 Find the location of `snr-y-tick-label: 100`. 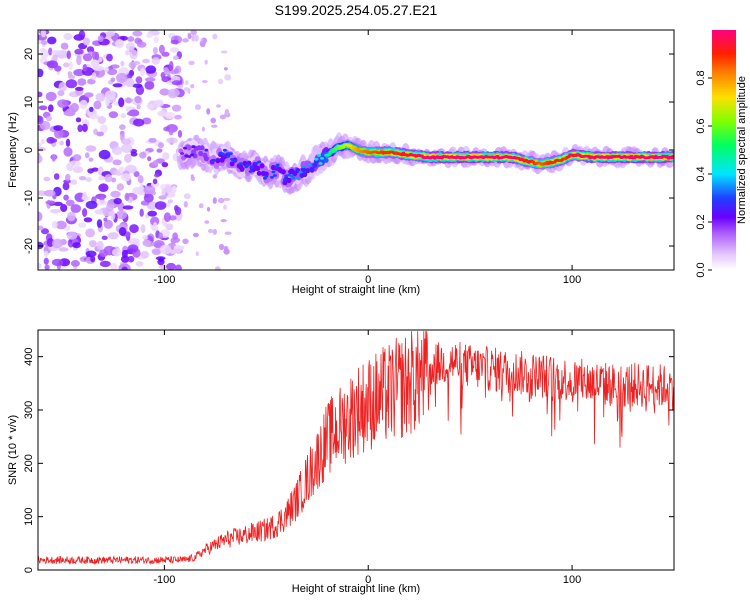

snr-y-tick-label: 100 is located at coordinates (29, 516).